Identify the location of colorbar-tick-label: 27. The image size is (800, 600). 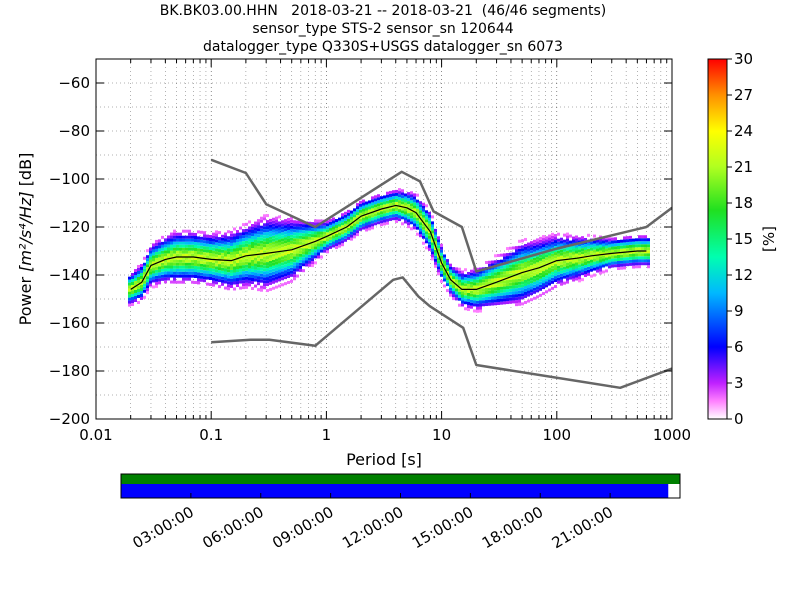
(743, 95).